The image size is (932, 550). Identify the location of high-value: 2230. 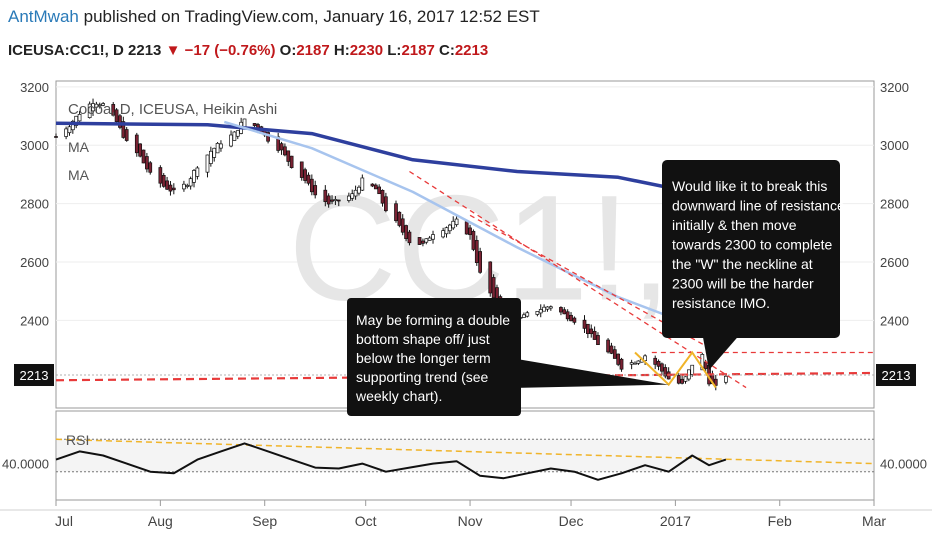
(366, 50).